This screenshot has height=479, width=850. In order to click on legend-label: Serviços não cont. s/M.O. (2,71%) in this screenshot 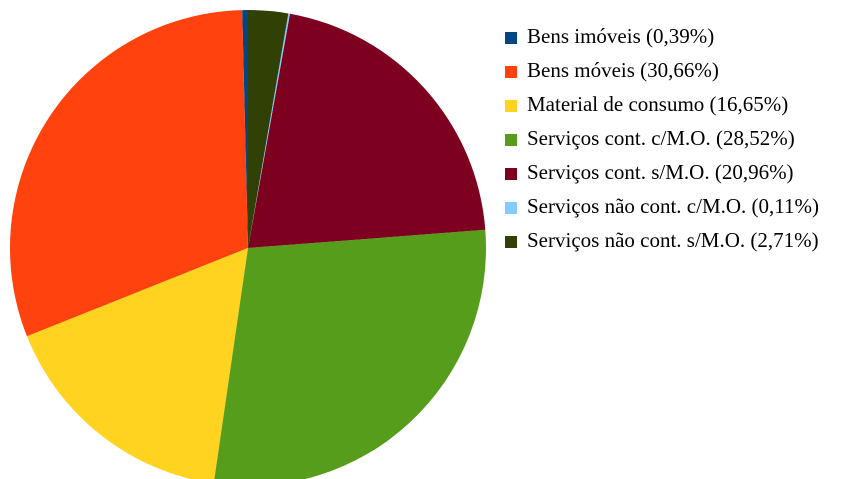, I will do `click(673, 240)`.